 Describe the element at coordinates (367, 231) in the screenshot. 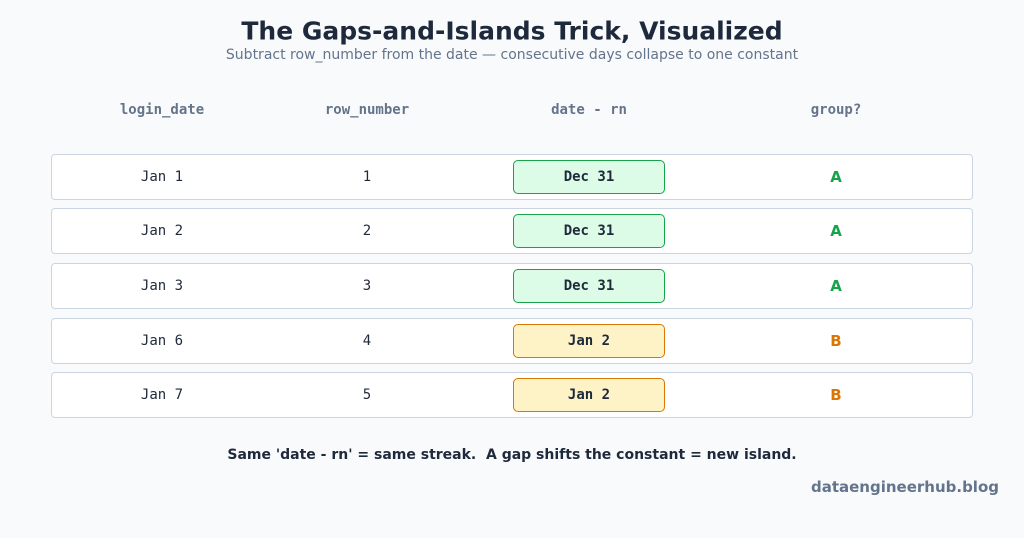

I see `row-number: 2` at that location.